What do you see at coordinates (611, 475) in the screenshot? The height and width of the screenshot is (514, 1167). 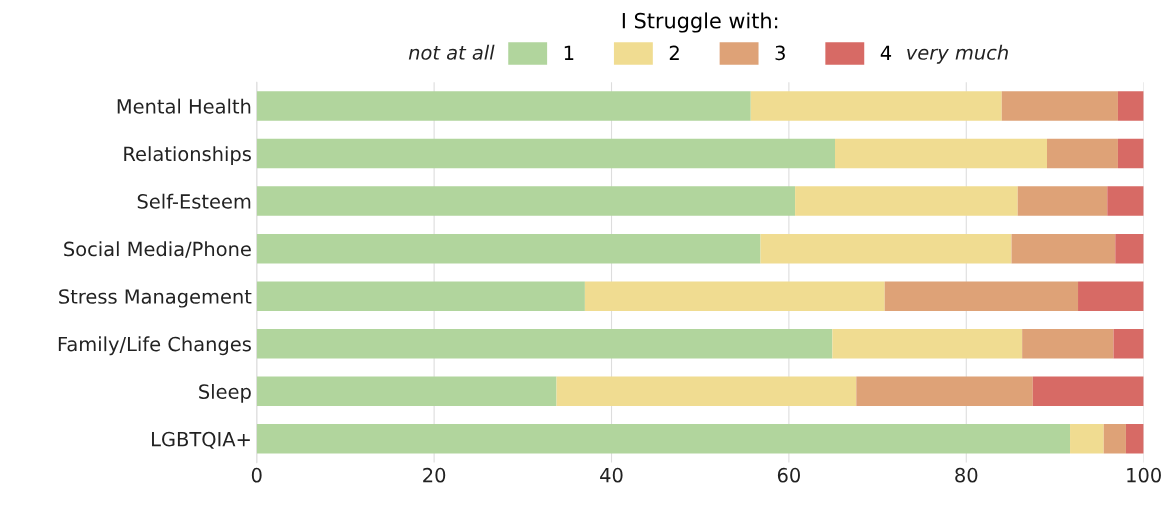 I see `x-tick-label: 40` at bounding box center [611, 475].